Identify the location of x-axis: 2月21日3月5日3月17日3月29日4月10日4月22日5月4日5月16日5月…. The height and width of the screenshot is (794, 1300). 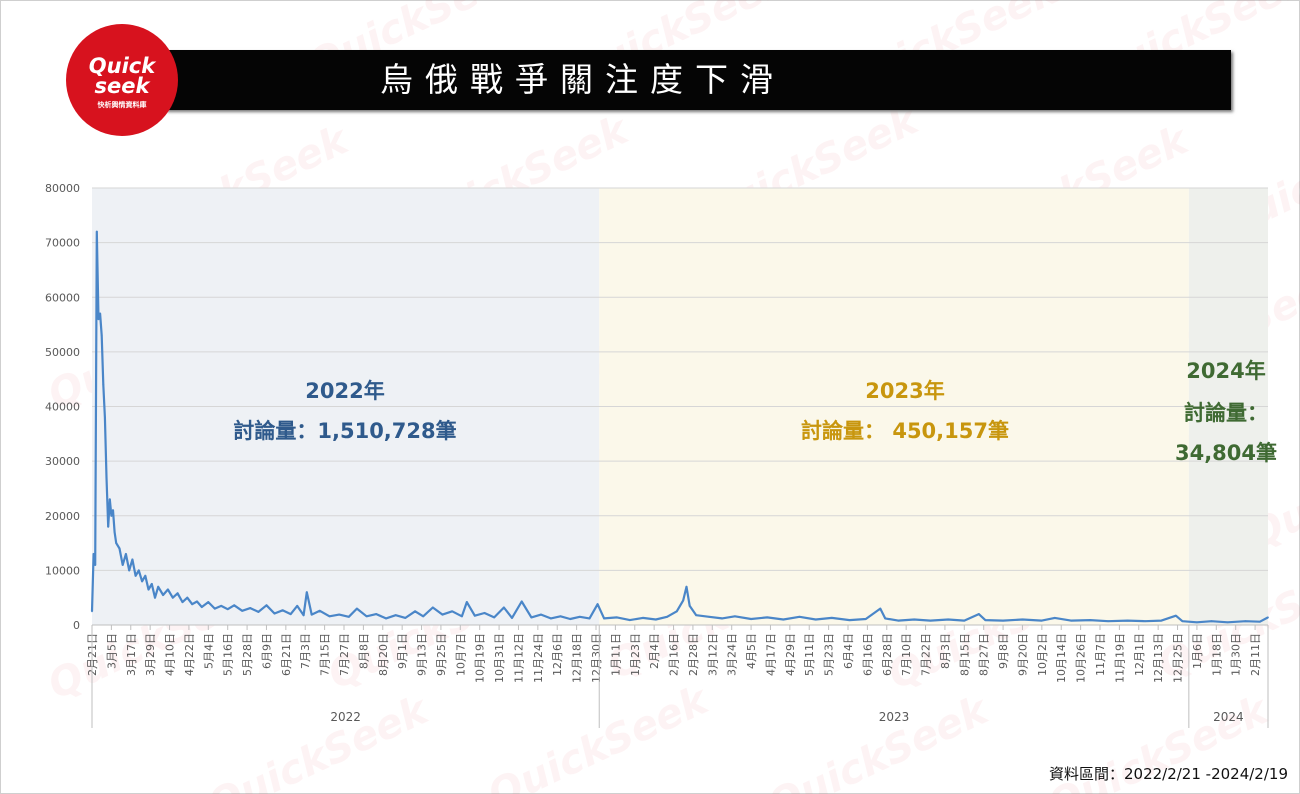
(677, 676).